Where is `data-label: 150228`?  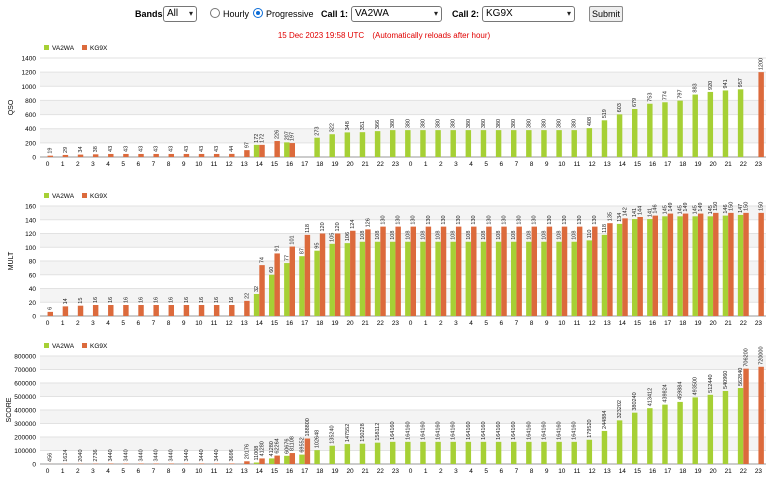 data-label: 150228 is located at coordinates (363, 432).